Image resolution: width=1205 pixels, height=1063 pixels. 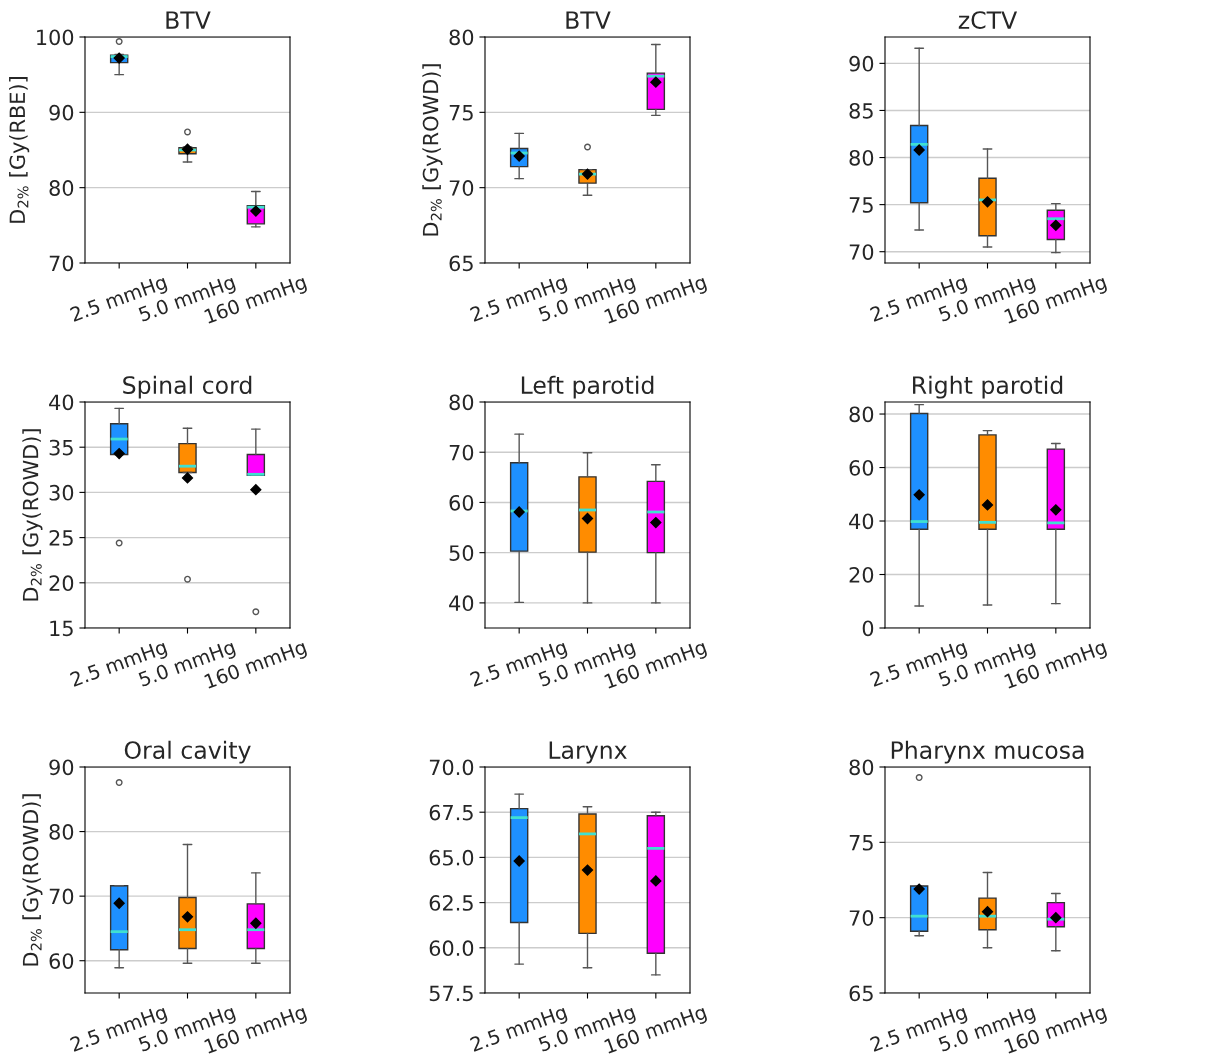 I want to click on y-tick-label: 50, so click(x=461, y=553).